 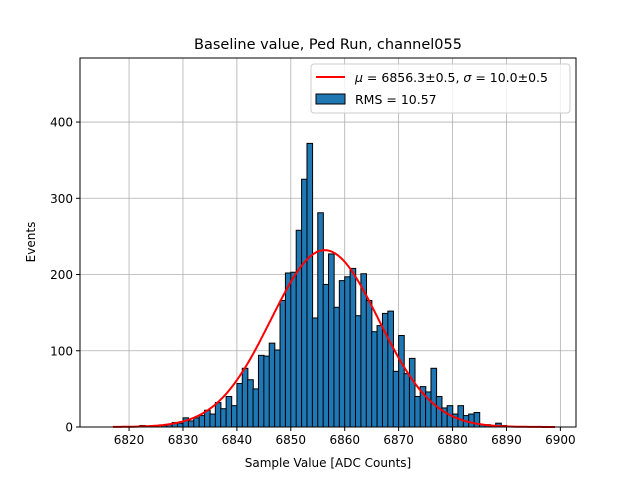 I want to click on legend-frame, so click(x=440, y=88).